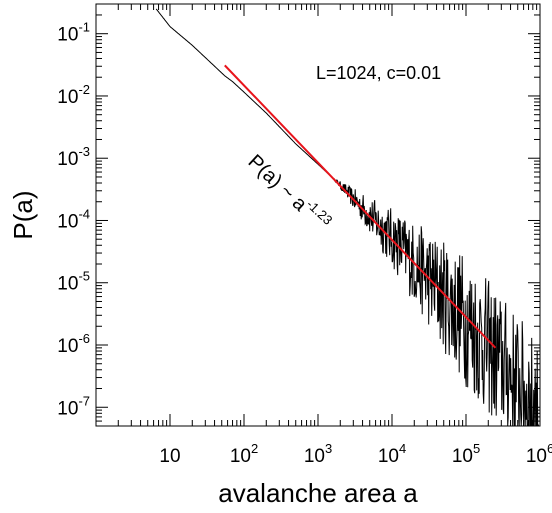  I want to click on x-tick-label-exp: 5, so click(476, 448).